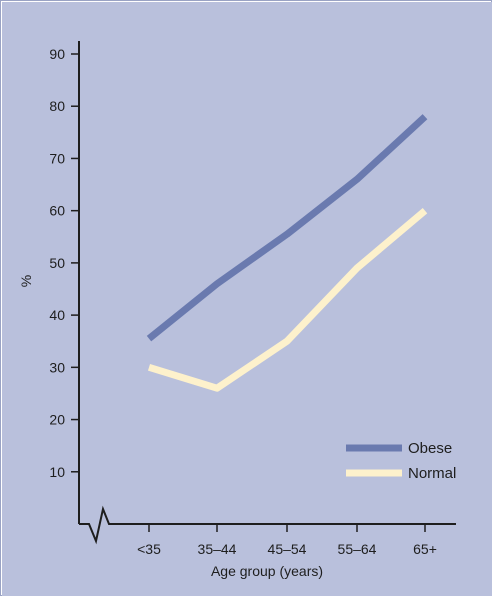 The image size is (492, 597). I want to click on y-tick-label: 40, so click(57, 315).